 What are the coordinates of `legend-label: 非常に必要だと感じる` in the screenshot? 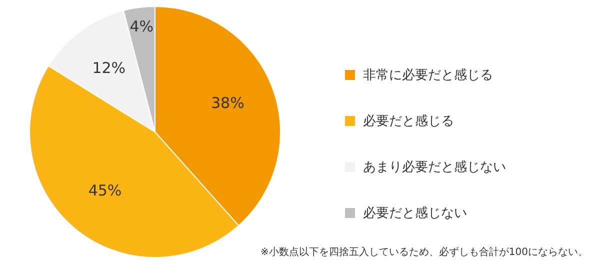 It's located at (428, 75).